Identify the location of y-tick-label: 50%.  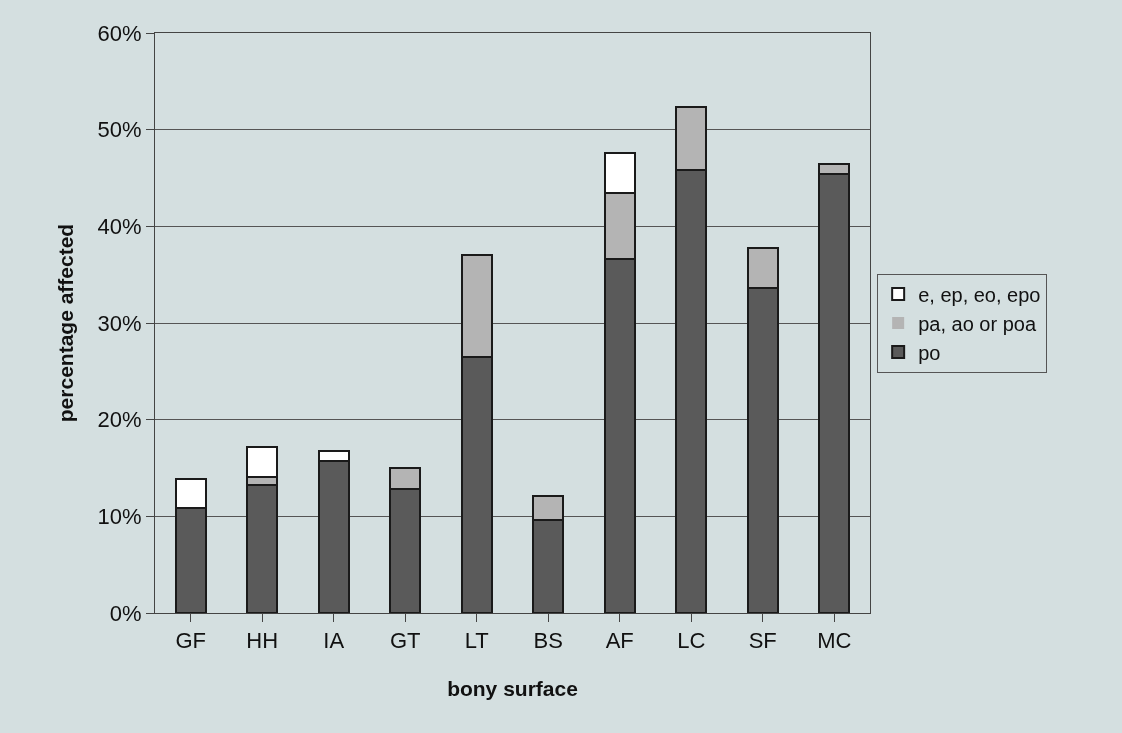
(119, 130).